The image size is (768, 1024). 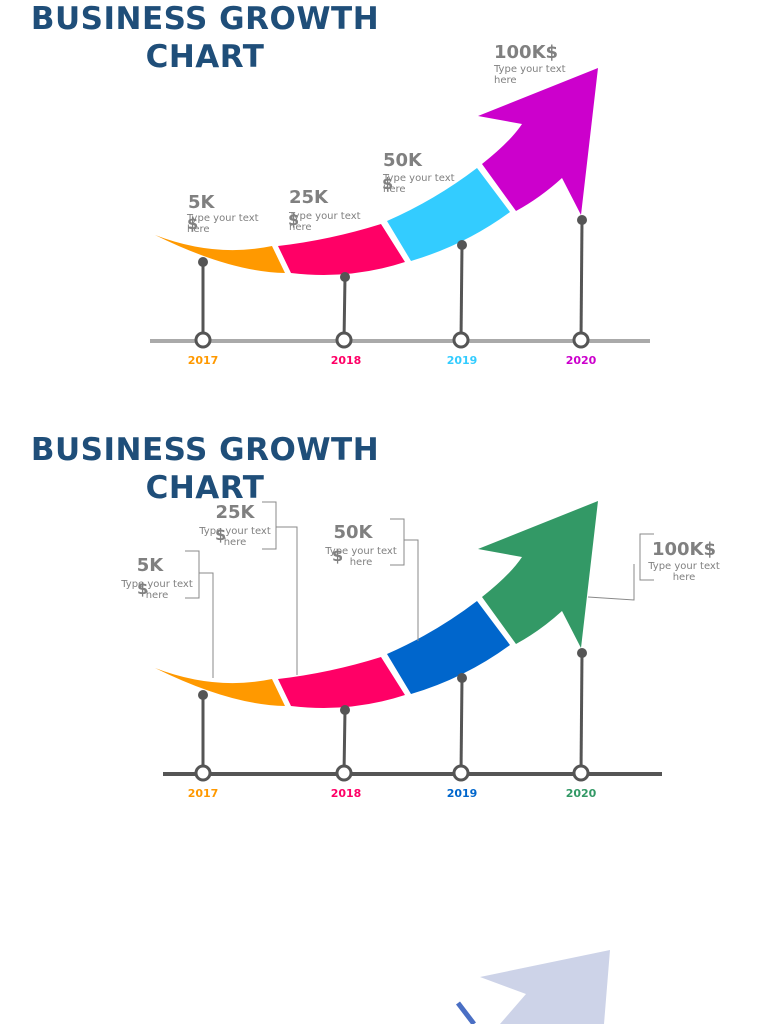 I want to click on callout-brackets, so click(x=419, y=589).